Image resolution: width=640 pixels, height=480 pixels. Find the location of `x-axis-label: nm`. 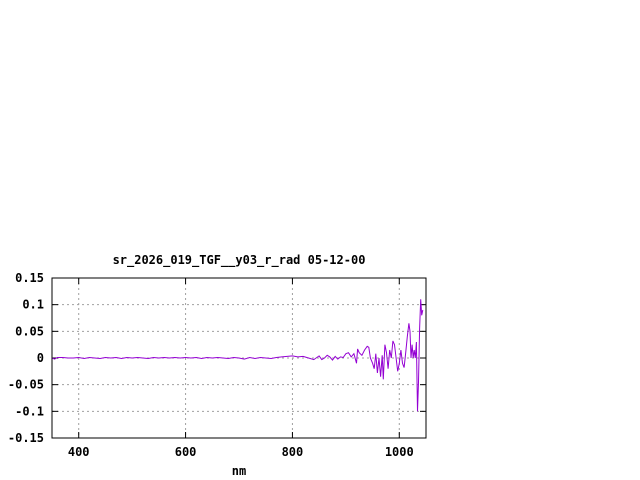

x-axis-label: nm is located at coordinates (239, 471).